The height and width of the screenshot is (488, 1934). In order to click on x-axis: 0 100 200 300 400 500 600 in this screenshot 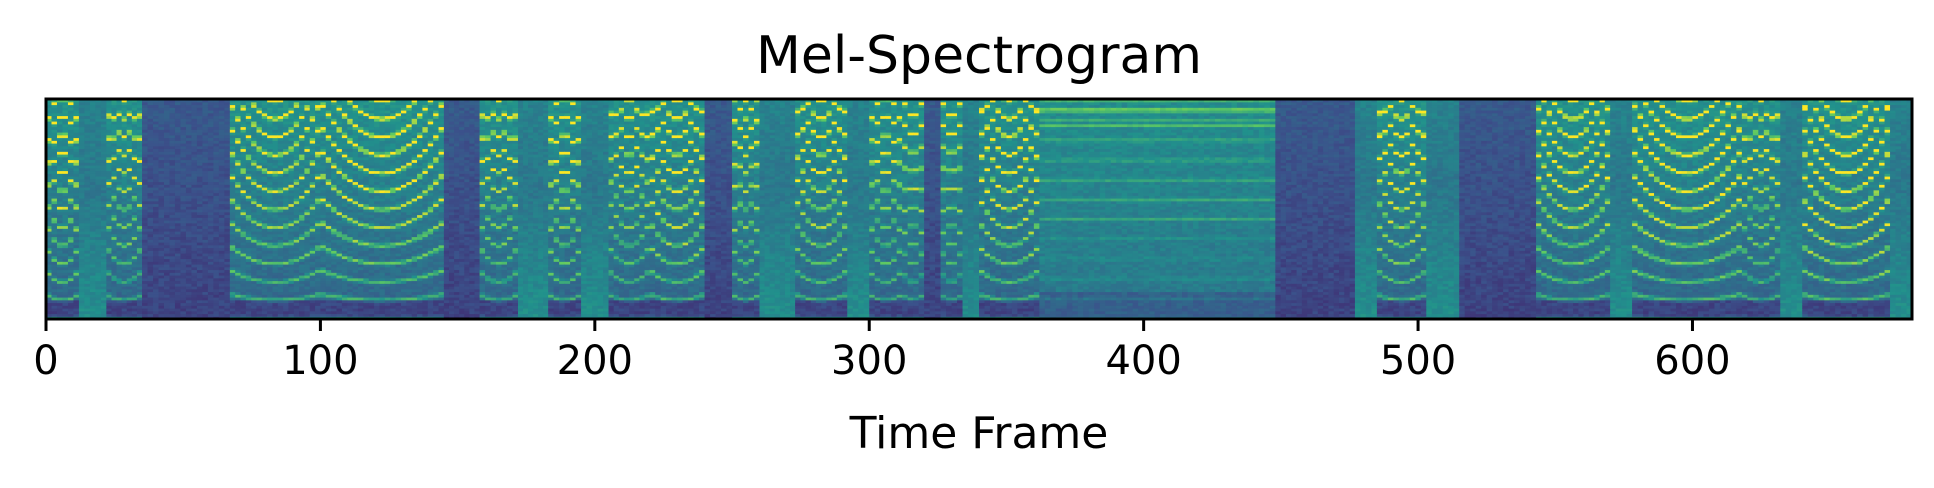, I will do `click(882, 351)`.